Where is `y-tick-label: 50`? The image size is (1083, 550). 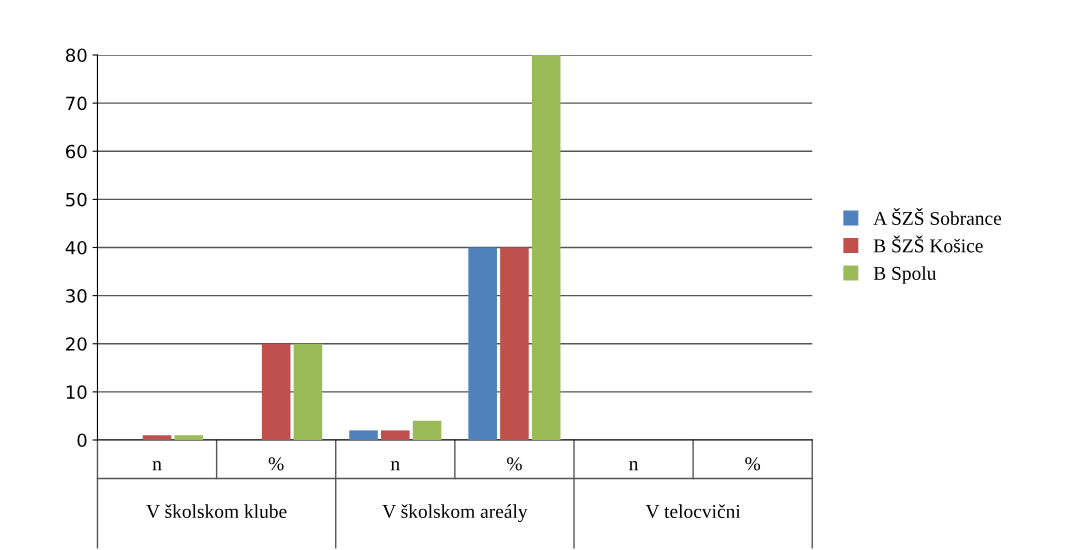
y-tick-label: 50 is located at coordinates (76, 199).